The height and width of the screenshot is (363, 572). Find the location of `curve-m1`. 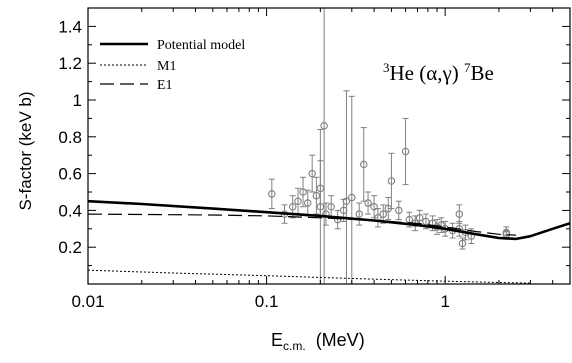

curve-m1 is located at coordinates (309, 276).